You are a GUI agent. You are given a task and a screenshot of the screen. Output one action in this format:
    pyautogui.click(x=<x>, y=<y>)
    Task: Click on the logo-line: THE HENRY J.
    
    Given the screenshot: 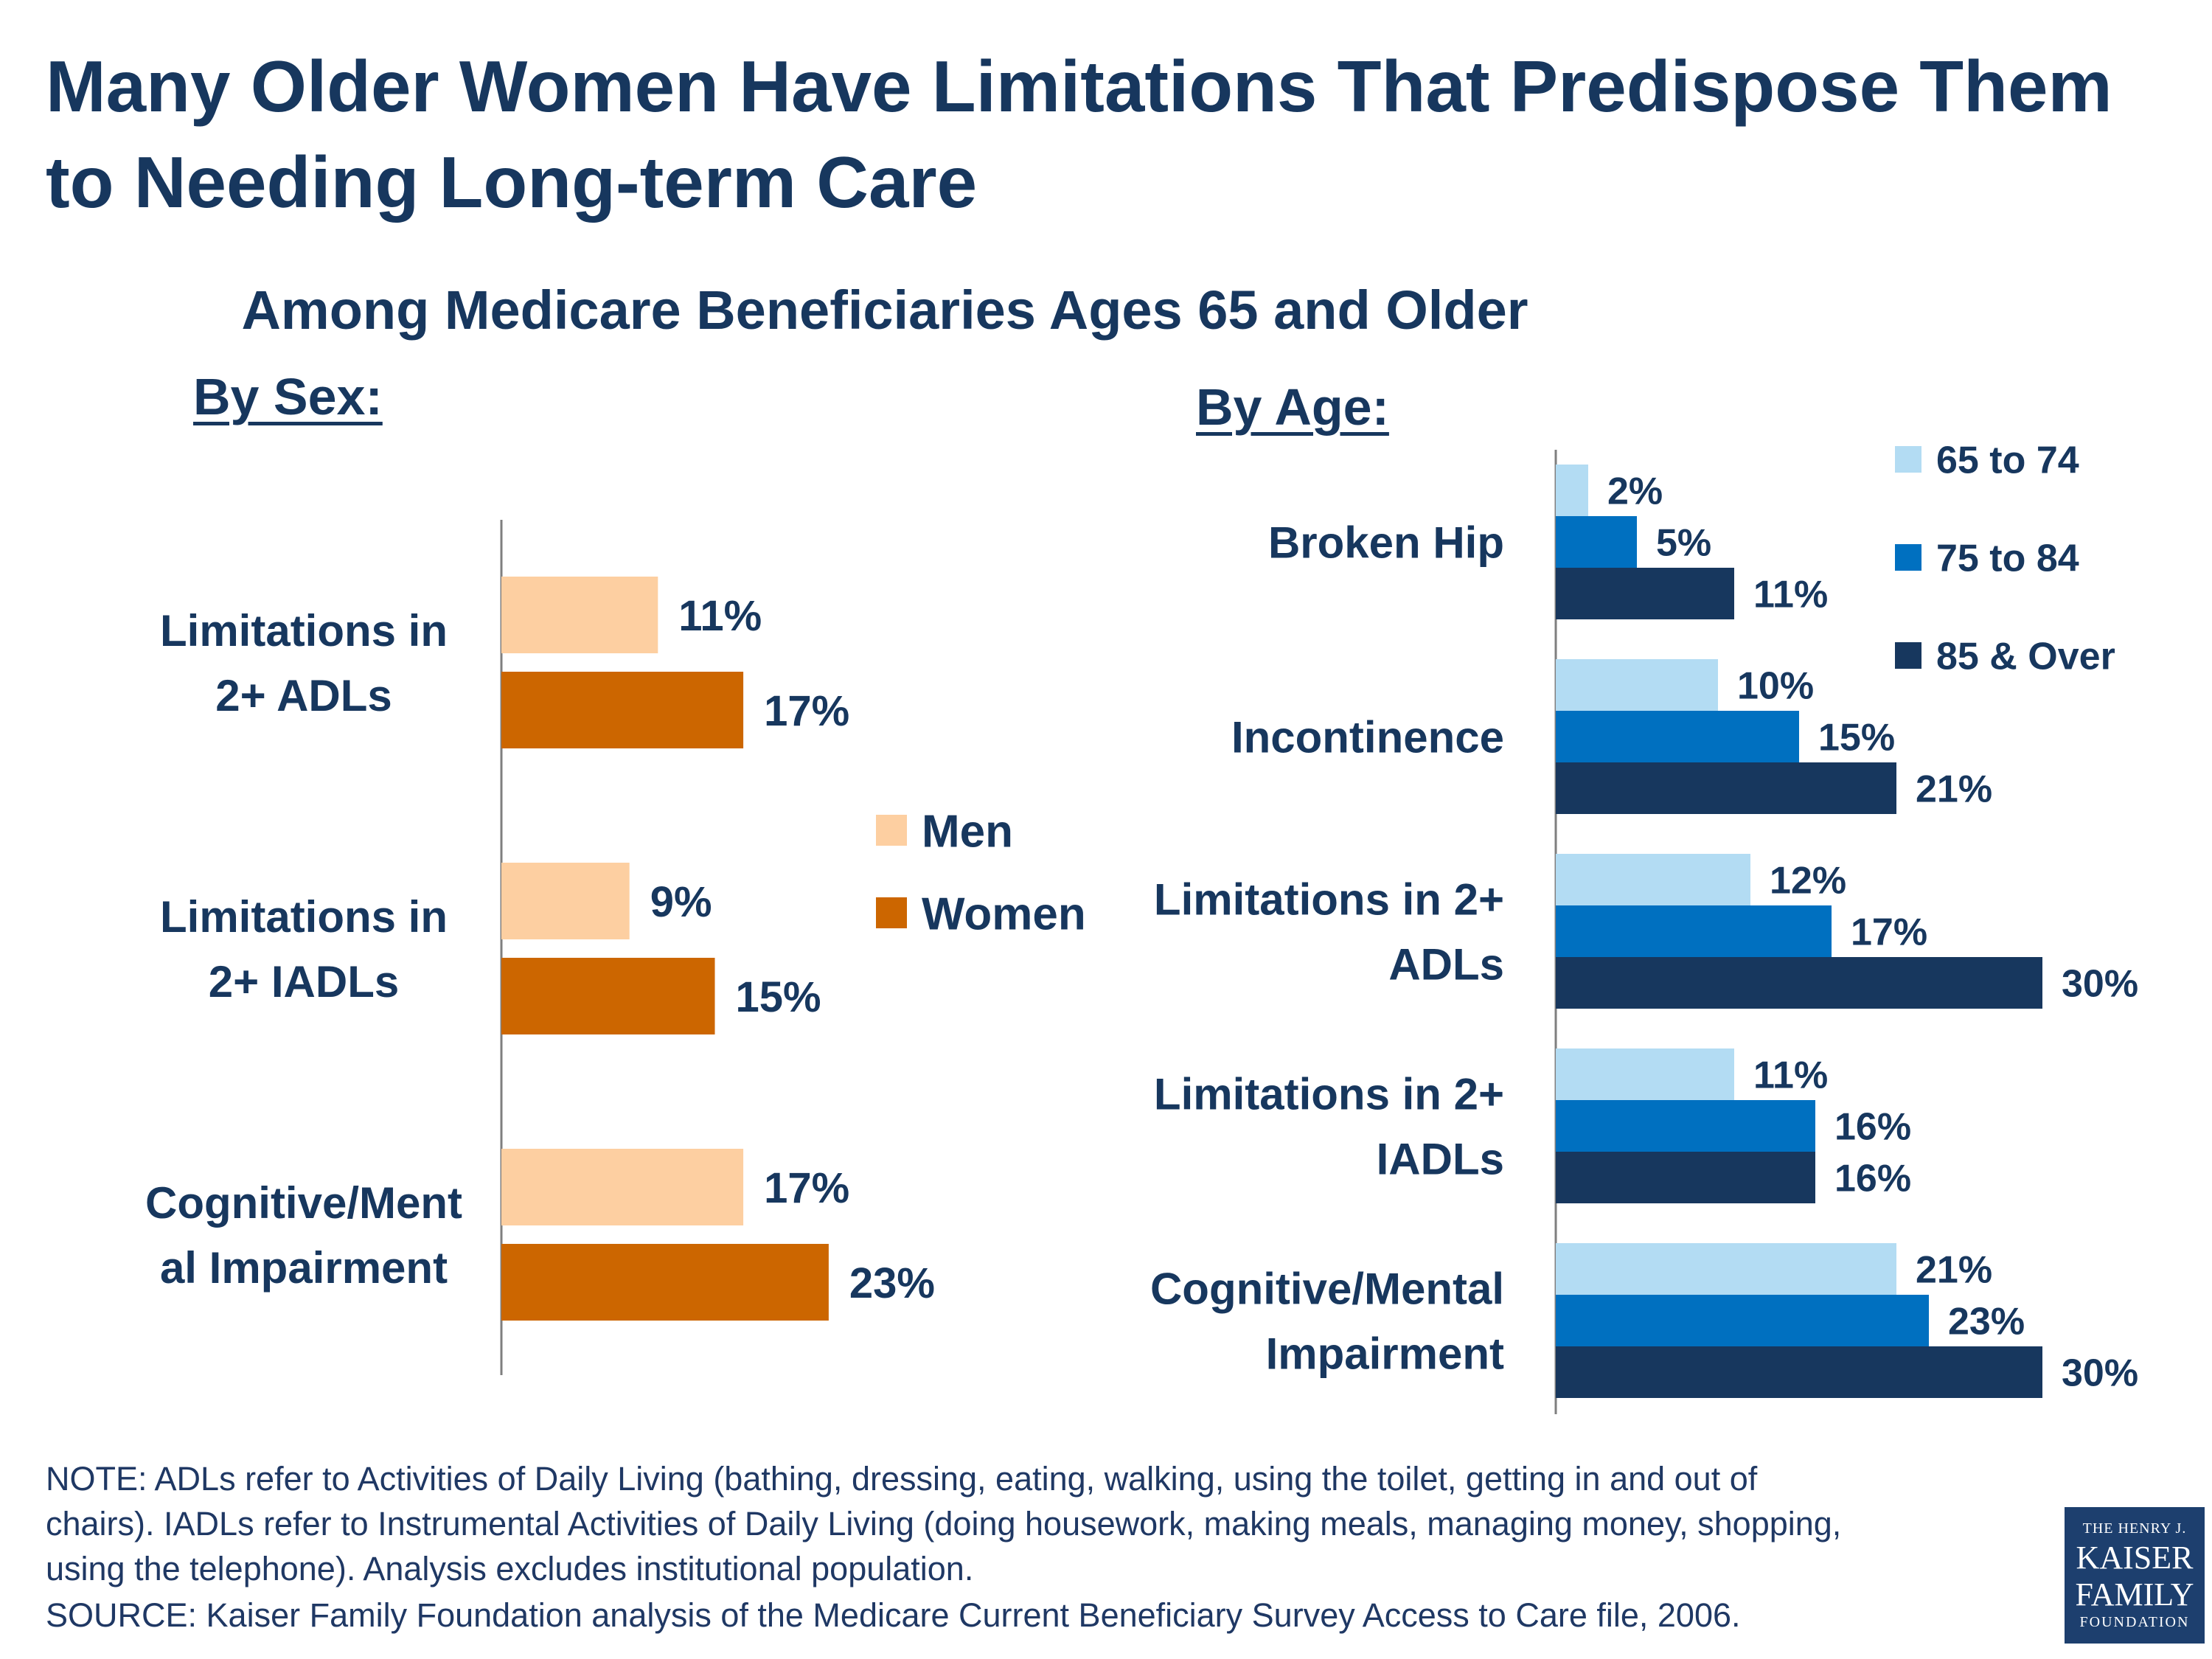 What is the action you would take?
    pyautogui.click(x=2134, y=1528)
    